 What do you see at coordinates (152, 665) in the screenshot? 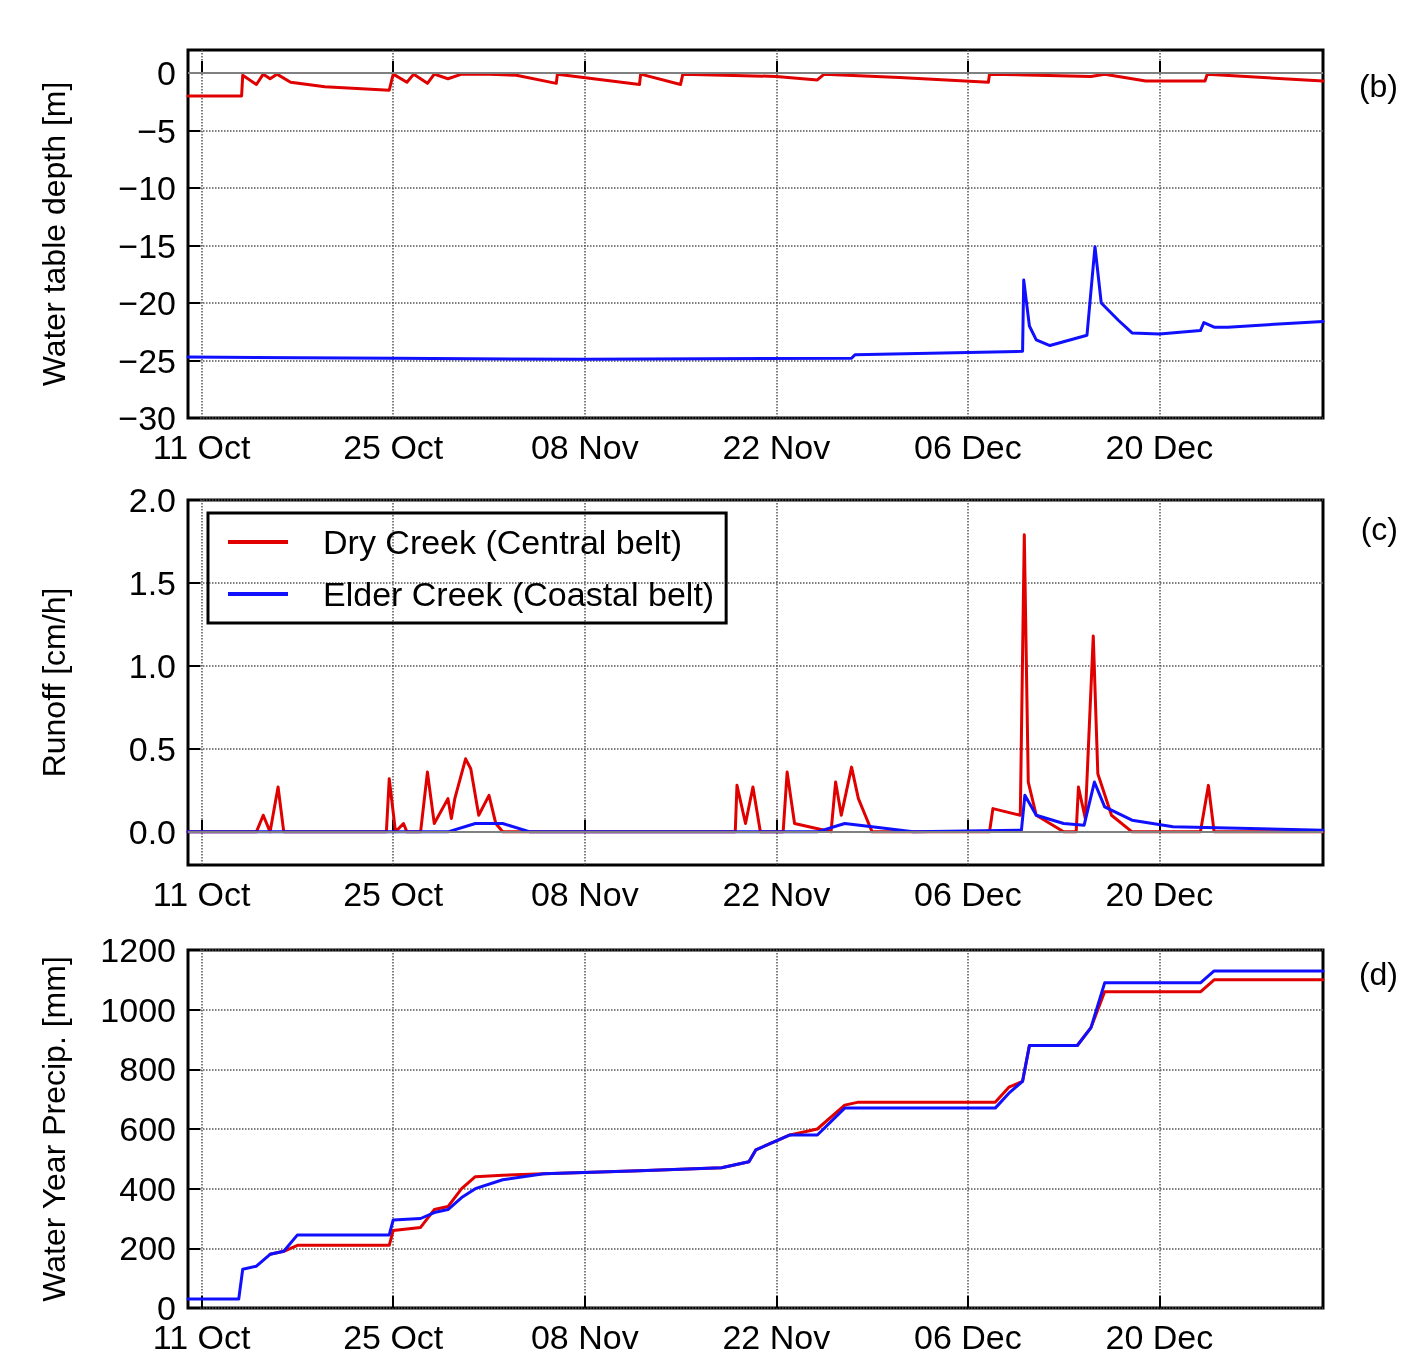
I see `y-tick-label: 1.0` at bounding box center [152, 665].